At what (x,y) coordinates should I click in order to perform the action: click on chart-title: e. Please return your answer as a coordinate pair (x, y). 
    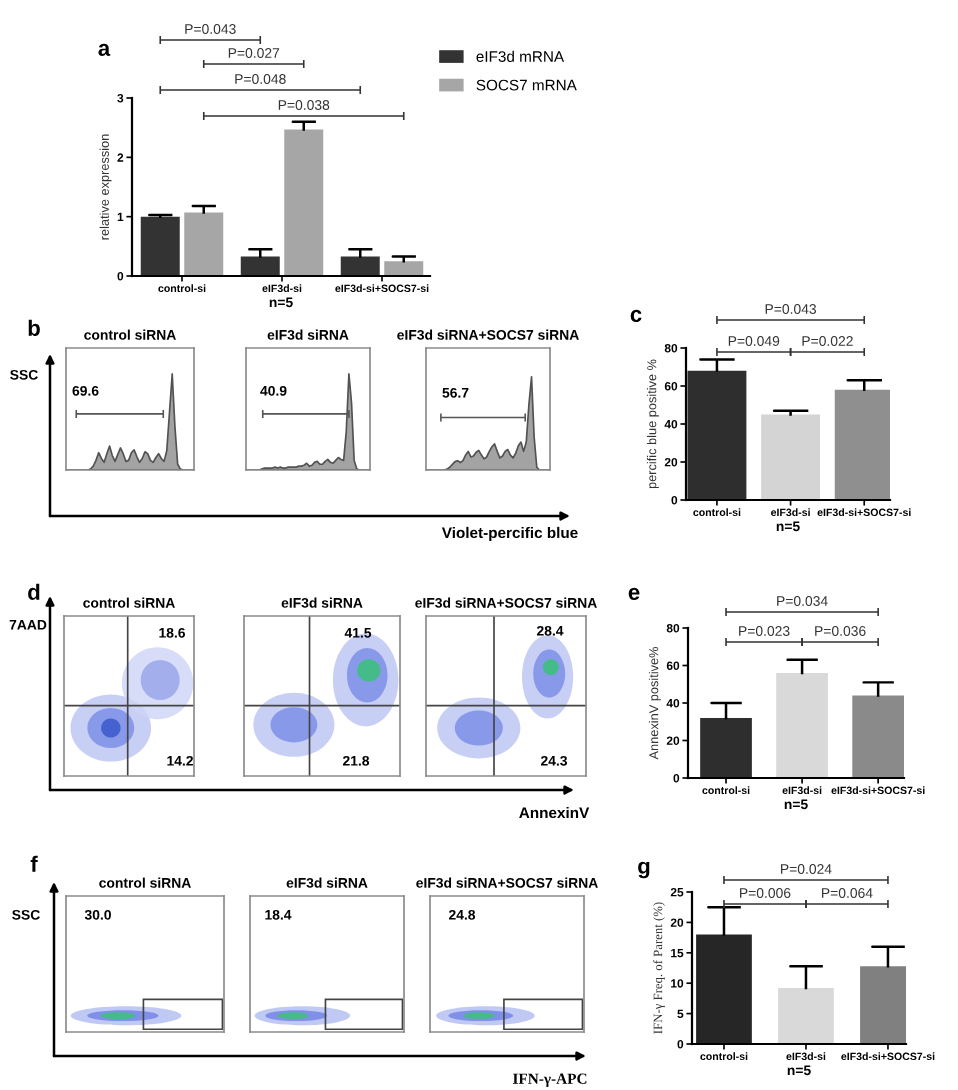
    Looking at the image, I should click on (634, 593).